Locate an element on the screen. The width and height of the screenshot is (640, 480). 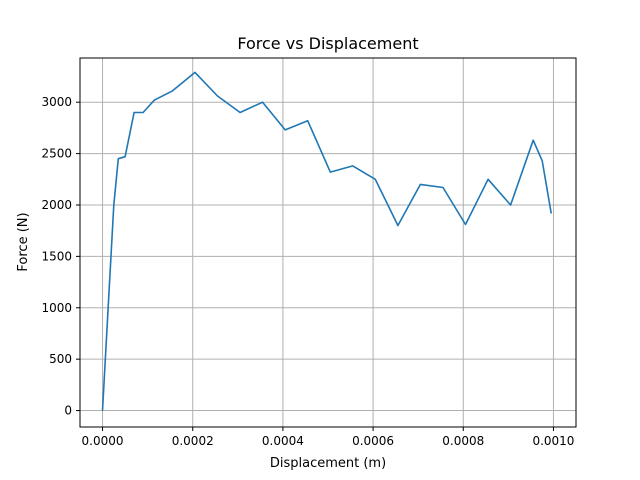
y-tick-label: 3000 is located at coordinates (56, 102).